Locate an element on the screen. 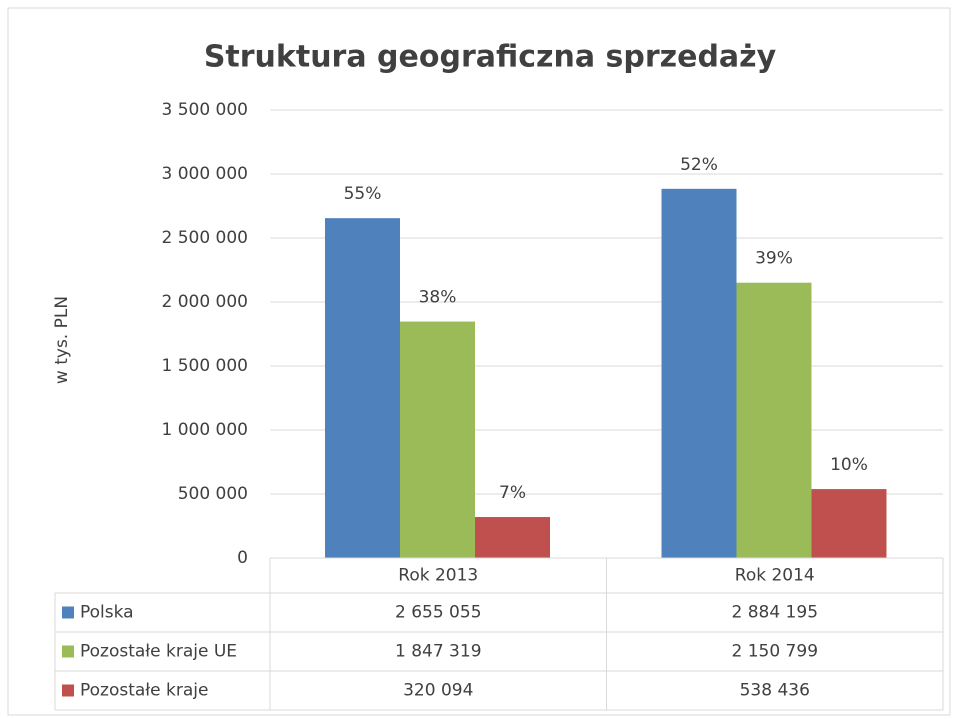 This screenshot has width=958, height=719. table-cell: 538 436 is located at coordinates (775, 691).